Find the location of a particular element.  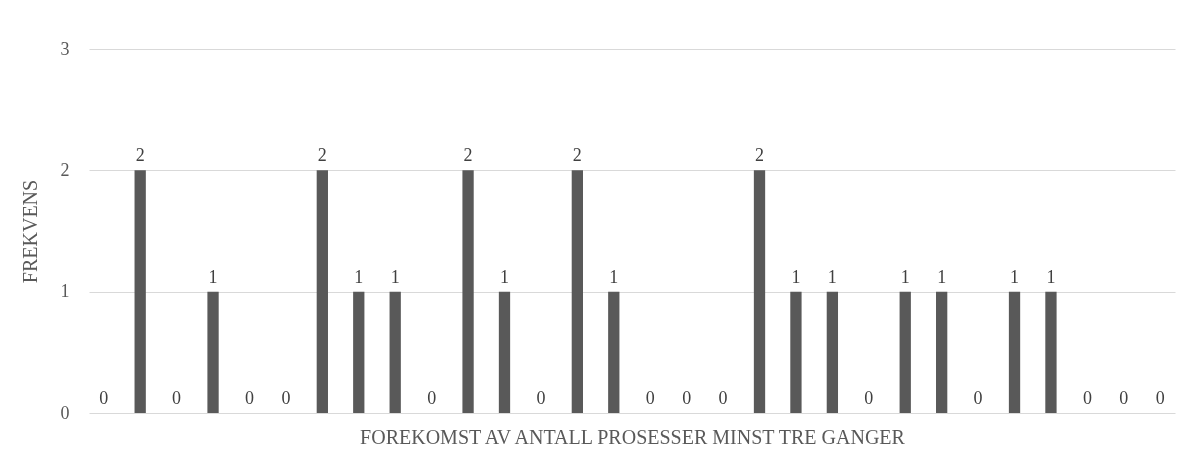

y-axis-title: FREKVENS is located at coordinates (29, 231).